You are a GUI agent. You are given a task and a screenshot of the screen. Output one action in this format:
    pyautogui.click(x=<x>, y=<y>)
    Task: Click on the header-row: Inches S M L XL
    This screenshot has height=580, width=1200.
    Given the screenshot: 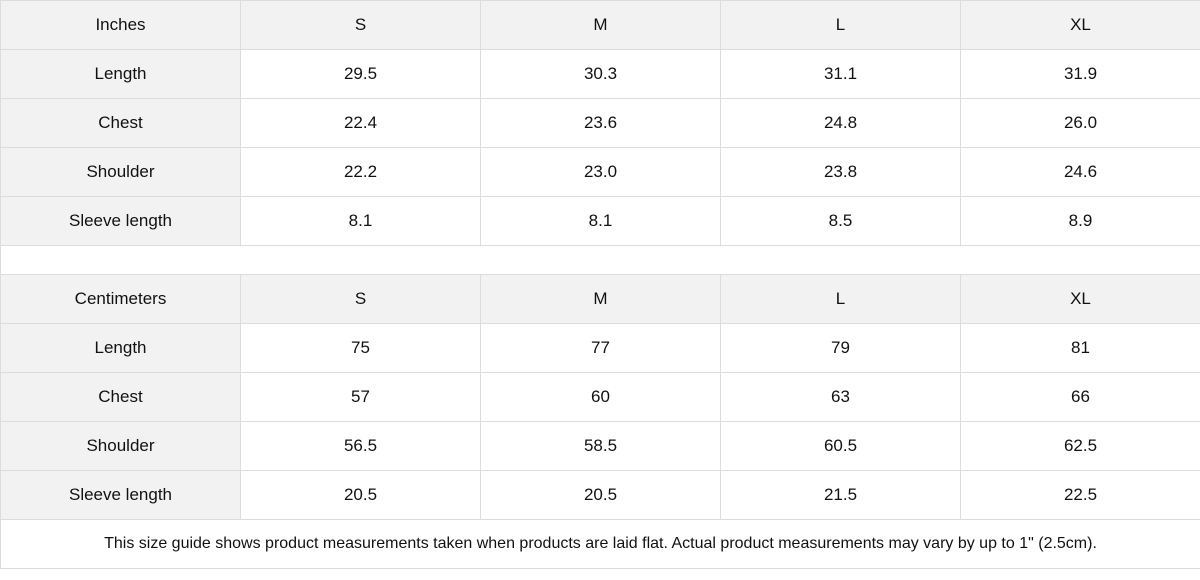 What is the action you would take?
    pyautogui.click(x=600, y=25)
    